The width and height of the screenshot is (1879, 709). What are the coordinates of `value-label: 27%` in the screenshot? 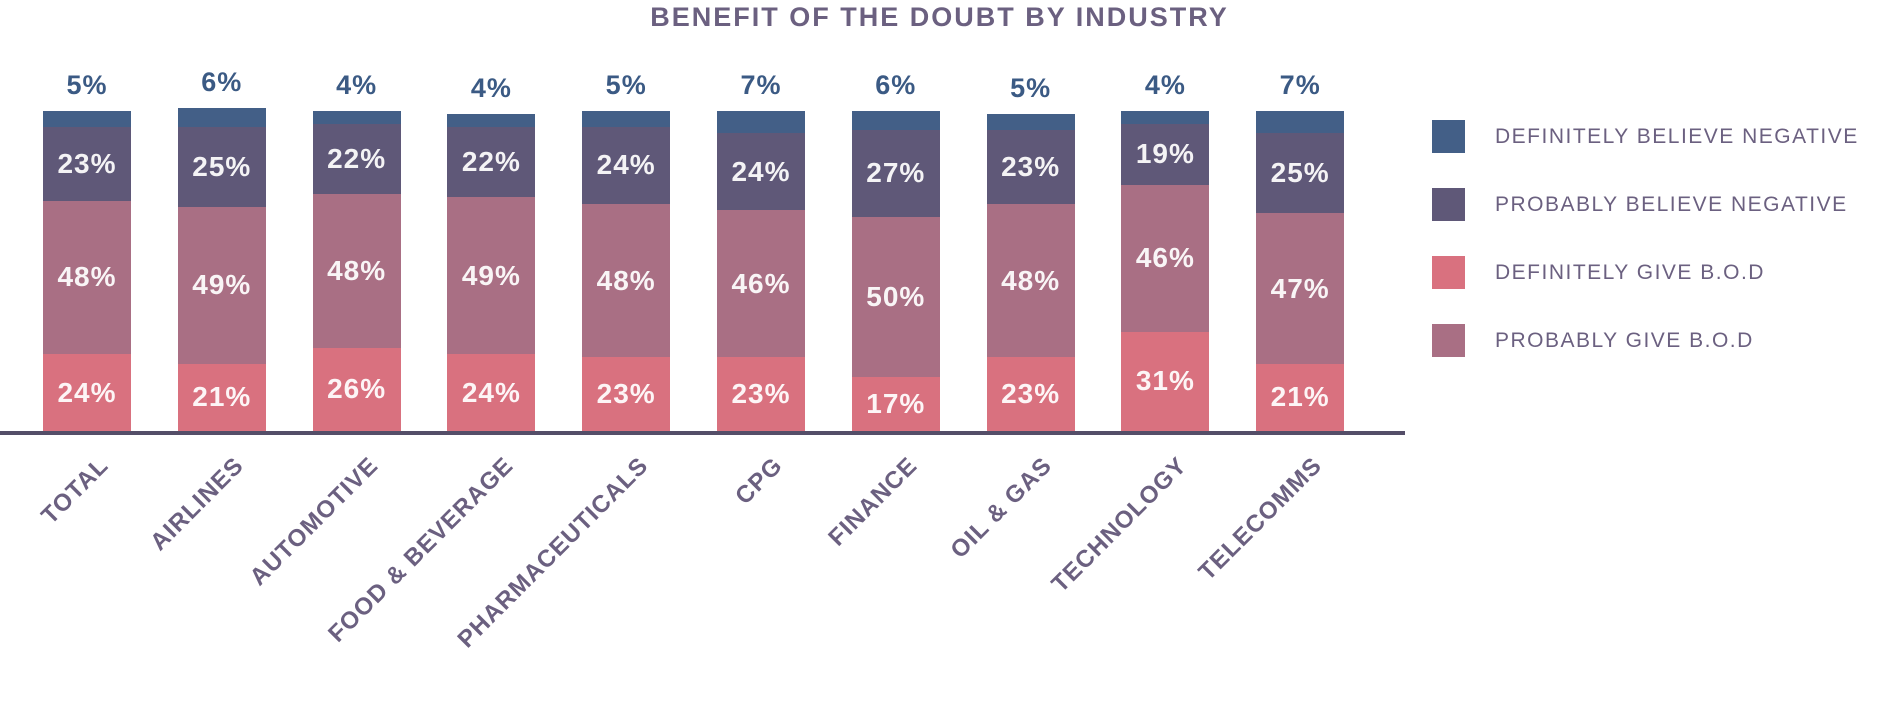 It's located at (896, 173).